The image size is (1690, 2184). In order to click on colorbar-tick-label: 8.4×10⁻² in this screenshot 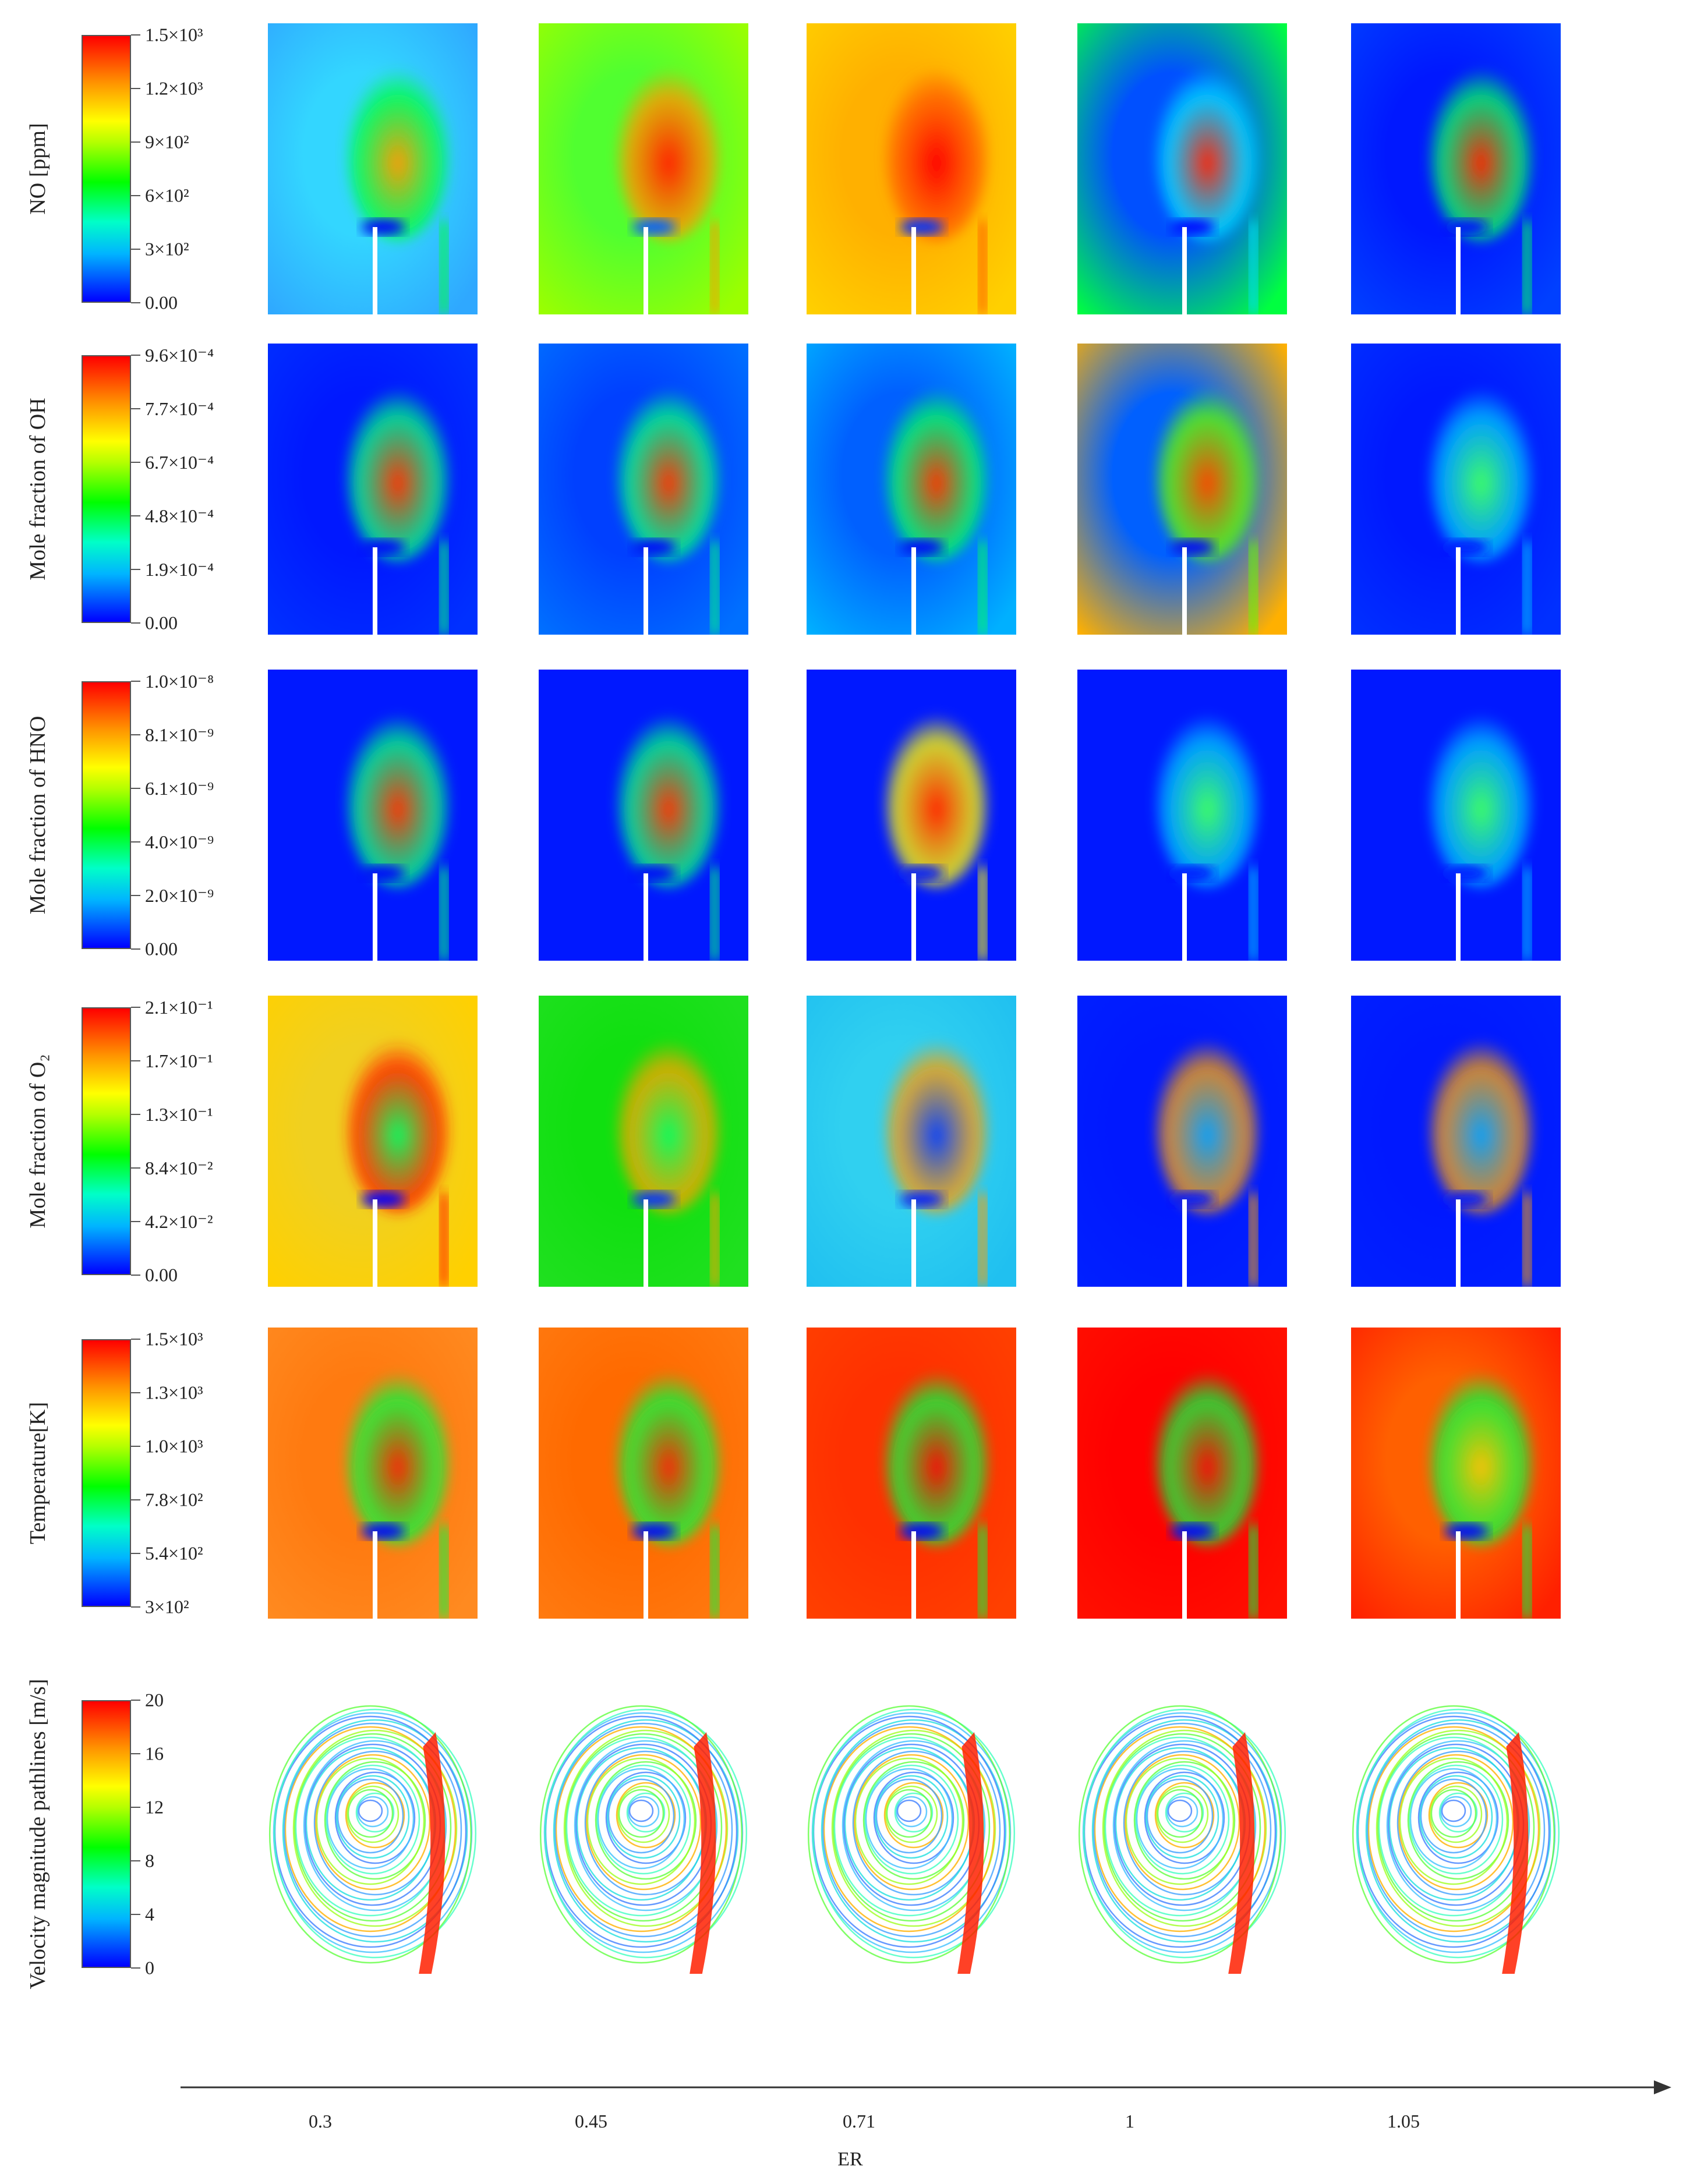, I will do `click(179, 1168)`.